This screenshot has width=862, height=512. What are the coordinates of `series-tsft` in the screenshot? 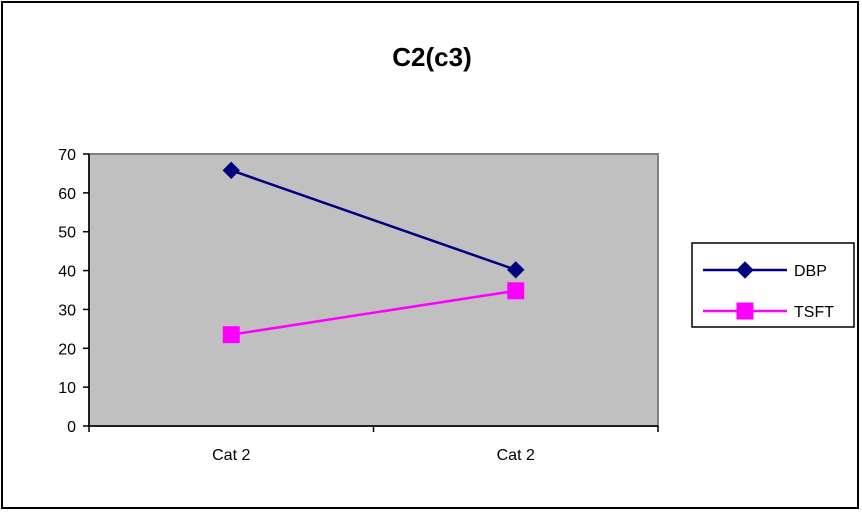 It's located at (373, 313).